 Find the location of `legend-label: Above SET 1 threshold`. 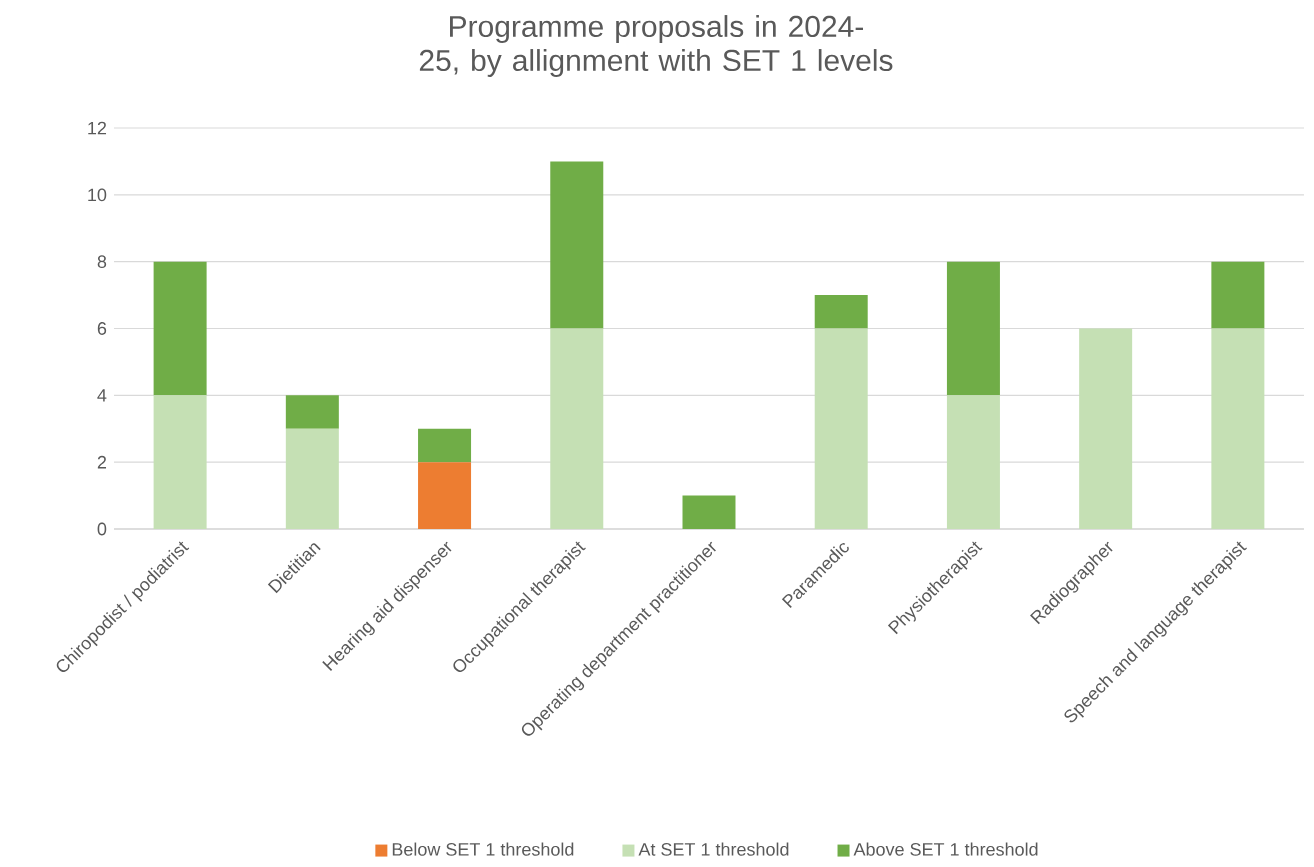

legend-label: Above SET 1 threshold is located at coordinates (945, 849).